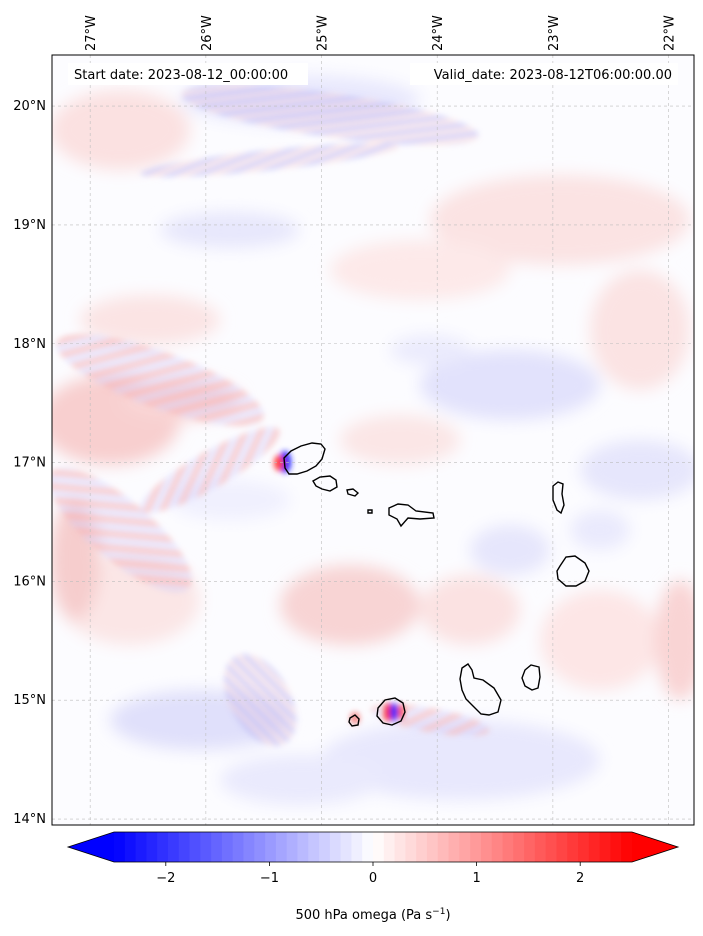 The image size is (703, 936). I want to click on colorbar-tick-label: 0, so click(373, 878).